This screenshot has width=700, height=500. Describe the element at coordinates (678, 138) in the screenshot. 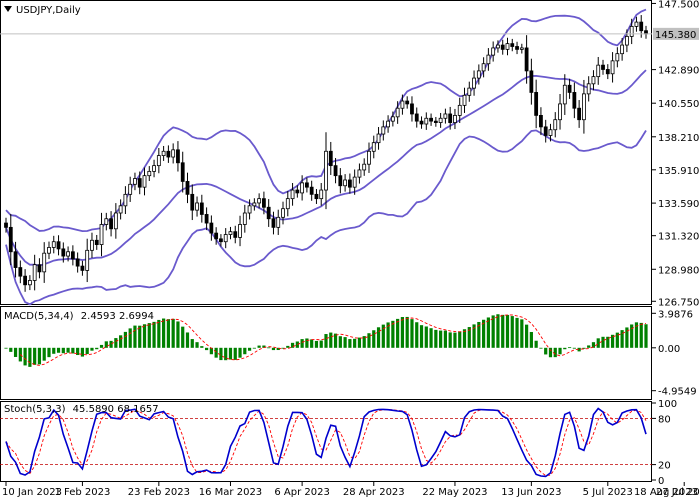

I see `price-tick-label: 138.210` at that location.